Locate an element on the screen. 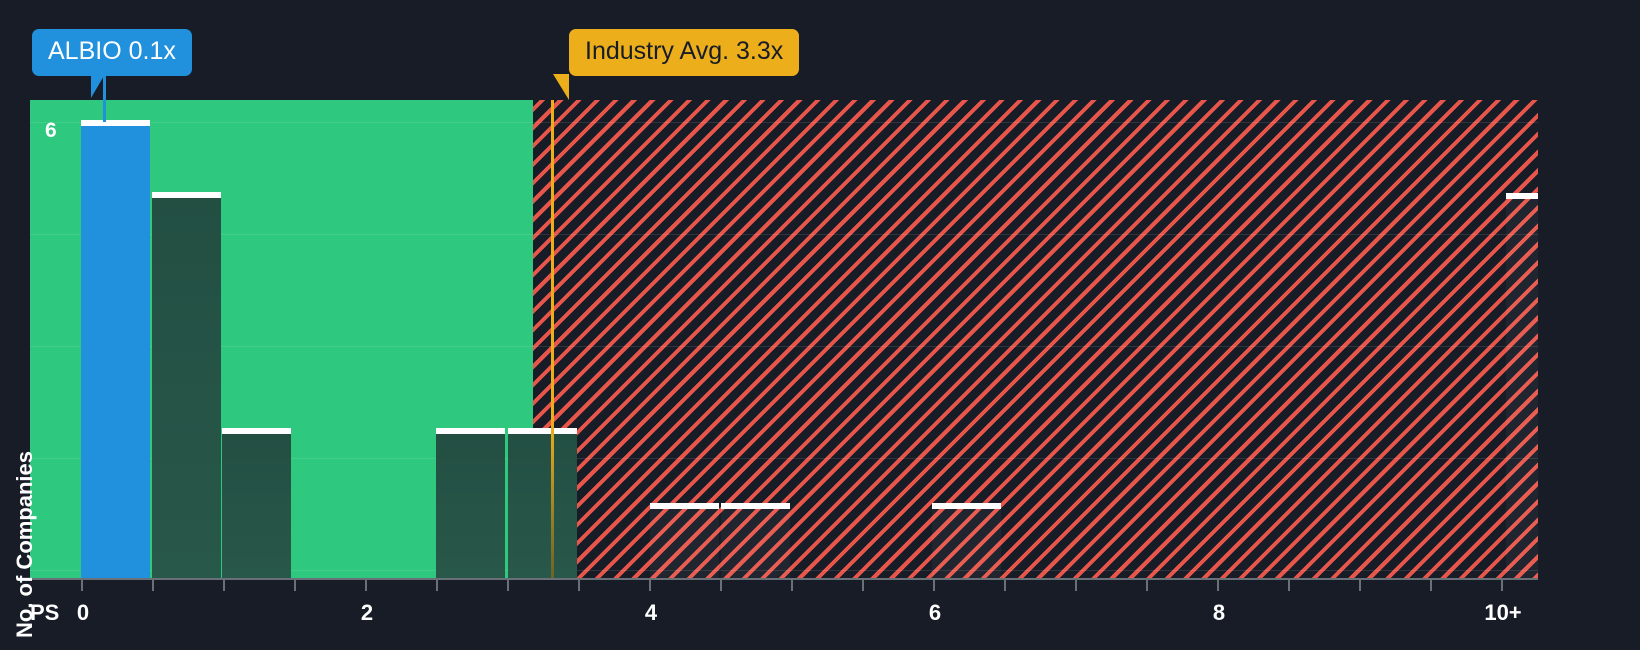  y-axis-tick-6: 6 is located at coordinates (51, 130).